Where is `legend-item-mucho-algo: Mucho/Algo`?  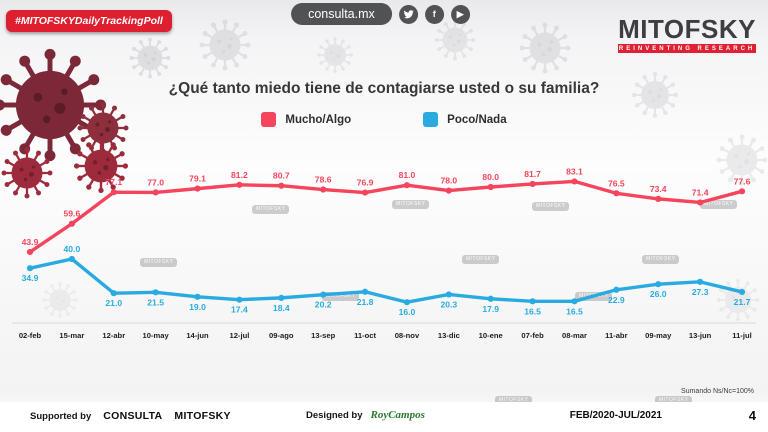 legend-item-mucho-algo: Mucho/Algo is located at coordinates (306, 119).